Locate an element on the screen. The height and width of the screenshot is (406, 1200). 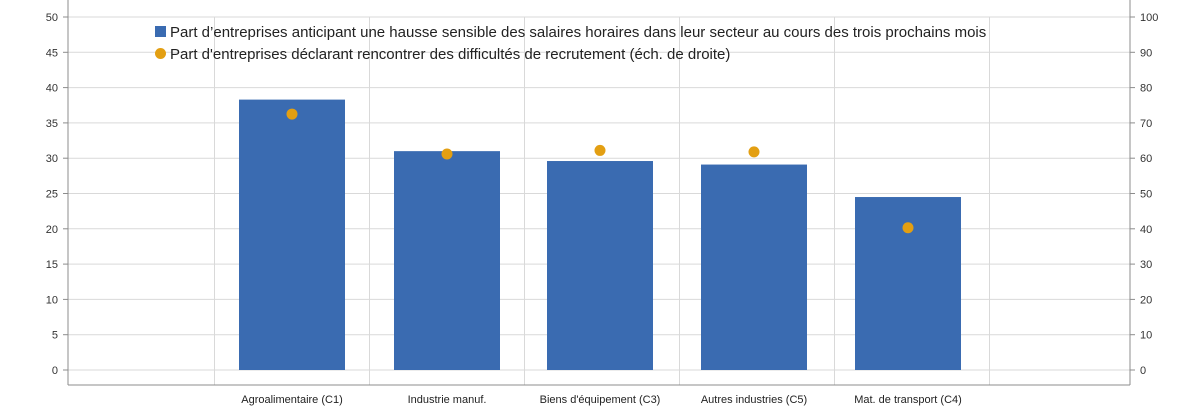
x-category-label: Autres industries (C5) is located at coordinates (754, 400).